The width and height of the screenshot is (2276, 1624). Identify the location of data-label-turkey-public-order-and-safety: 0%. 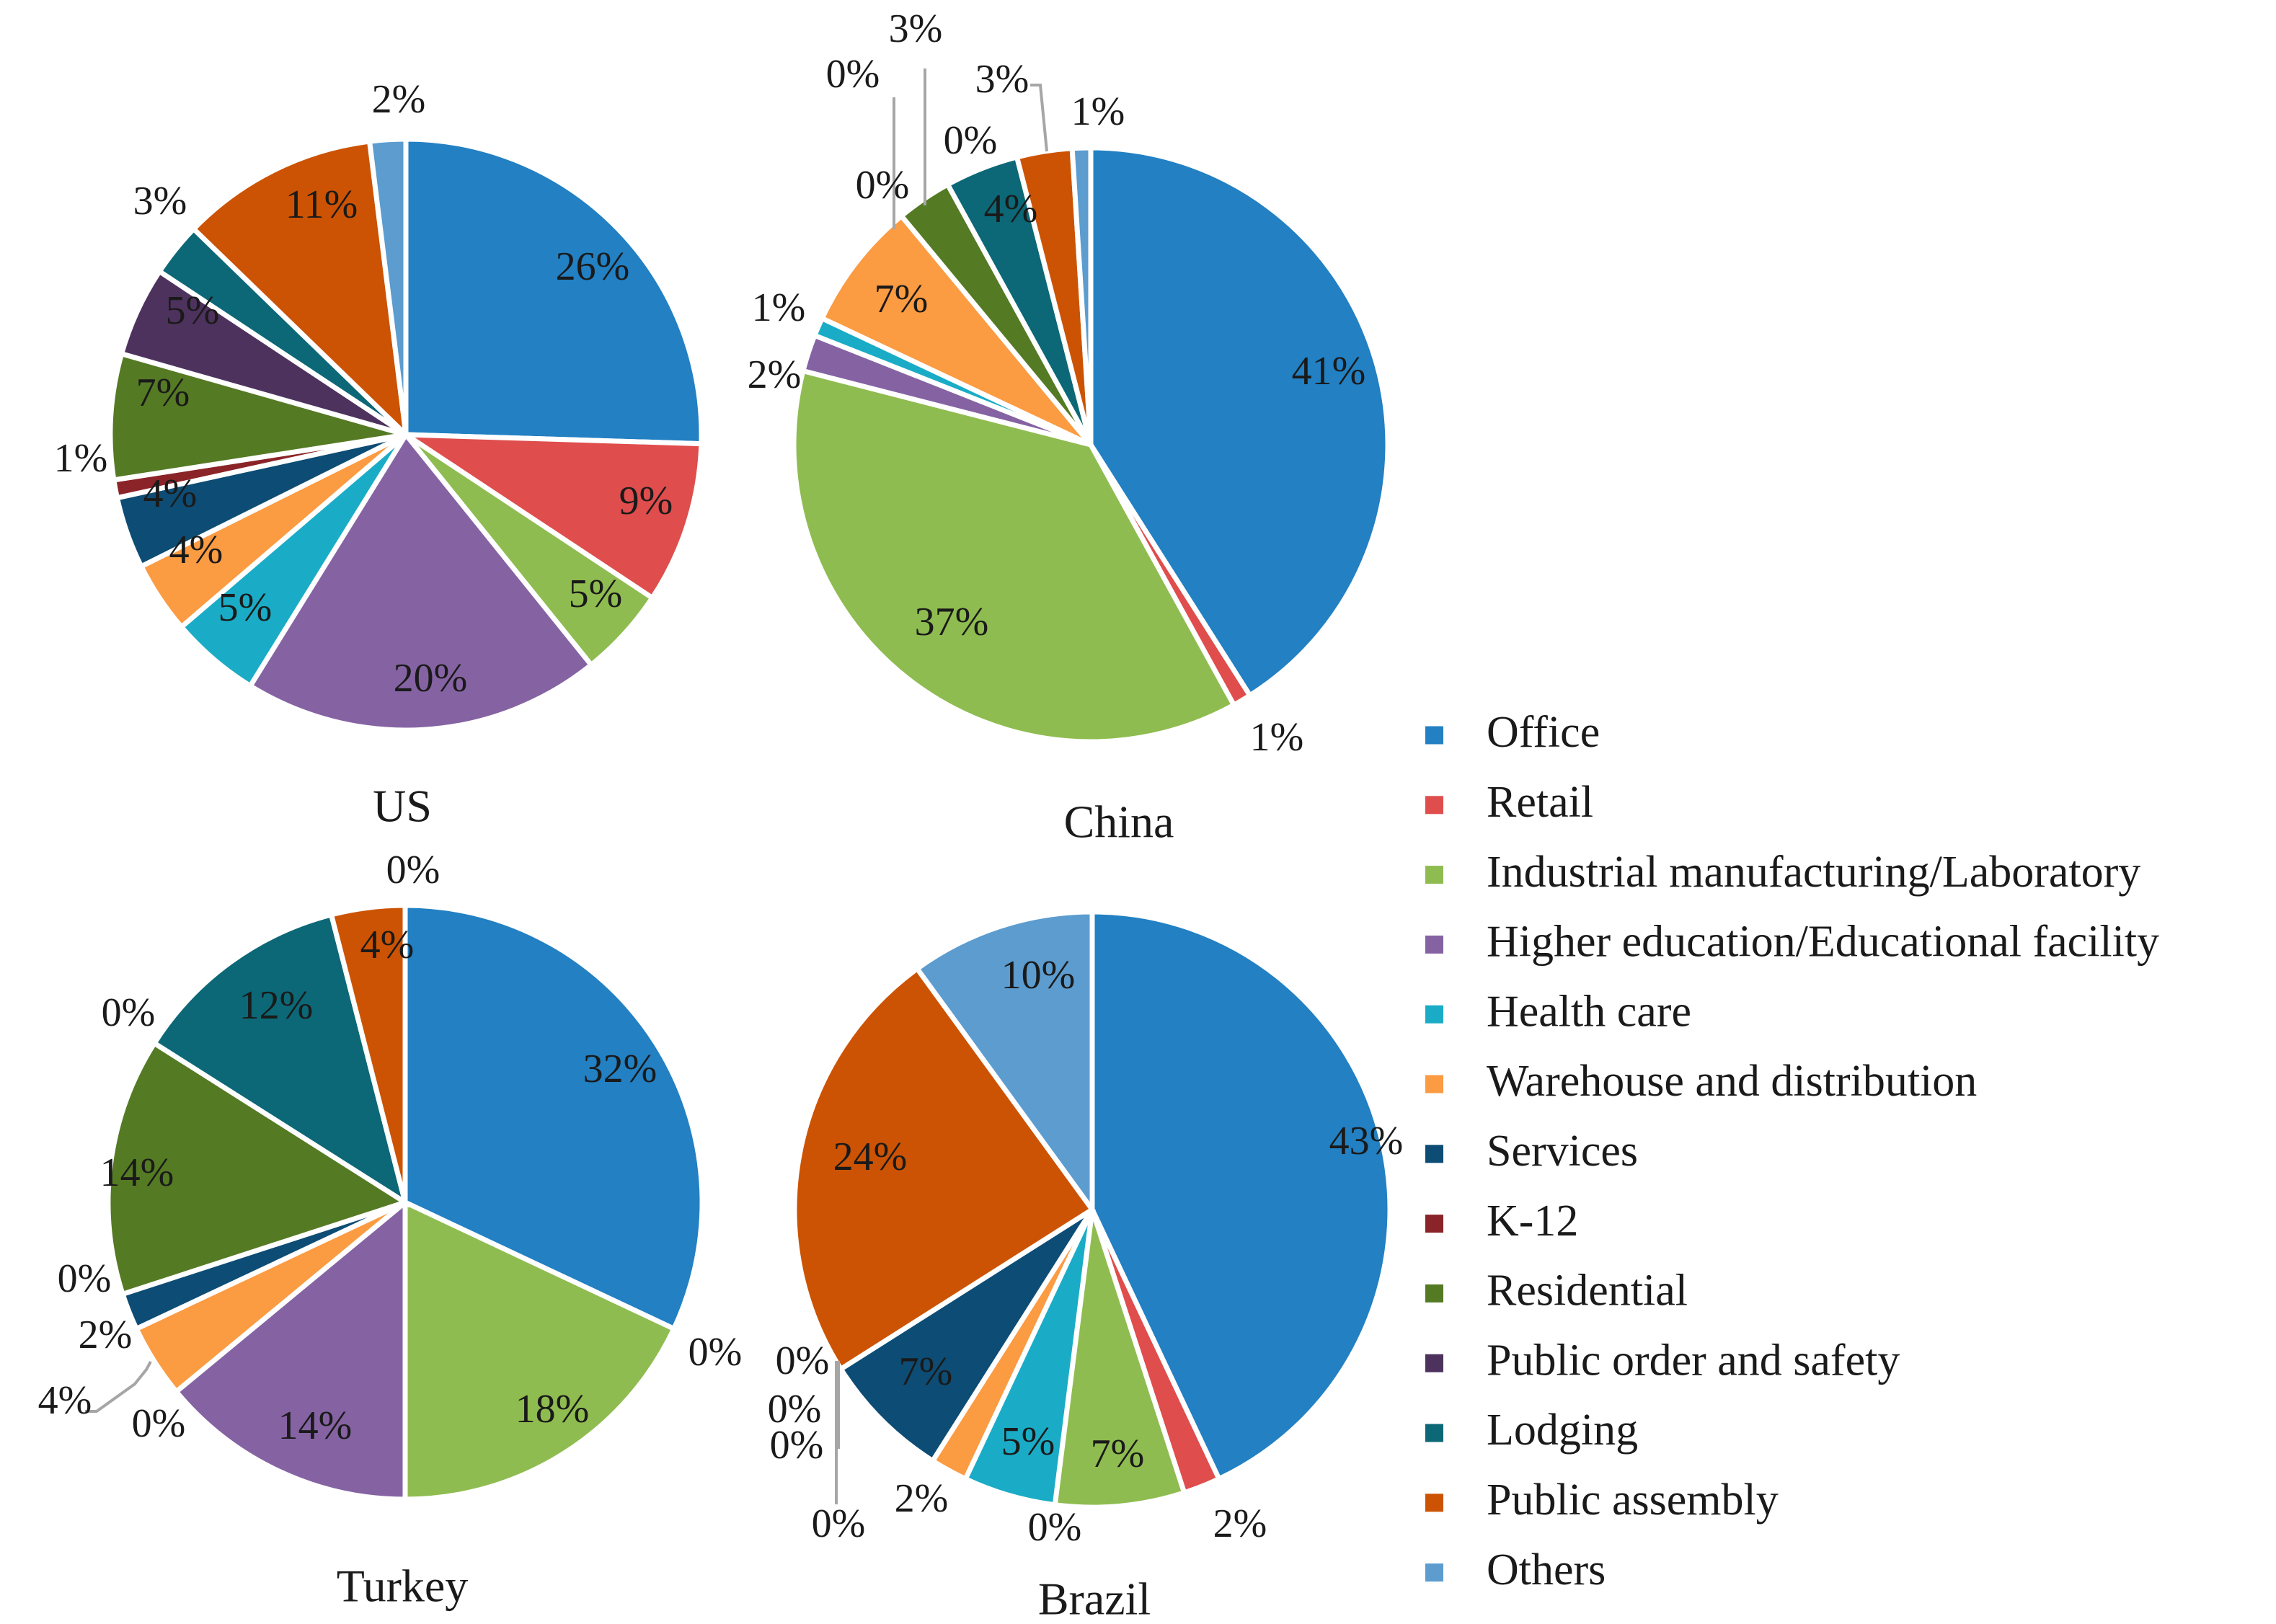
(129, 1012).